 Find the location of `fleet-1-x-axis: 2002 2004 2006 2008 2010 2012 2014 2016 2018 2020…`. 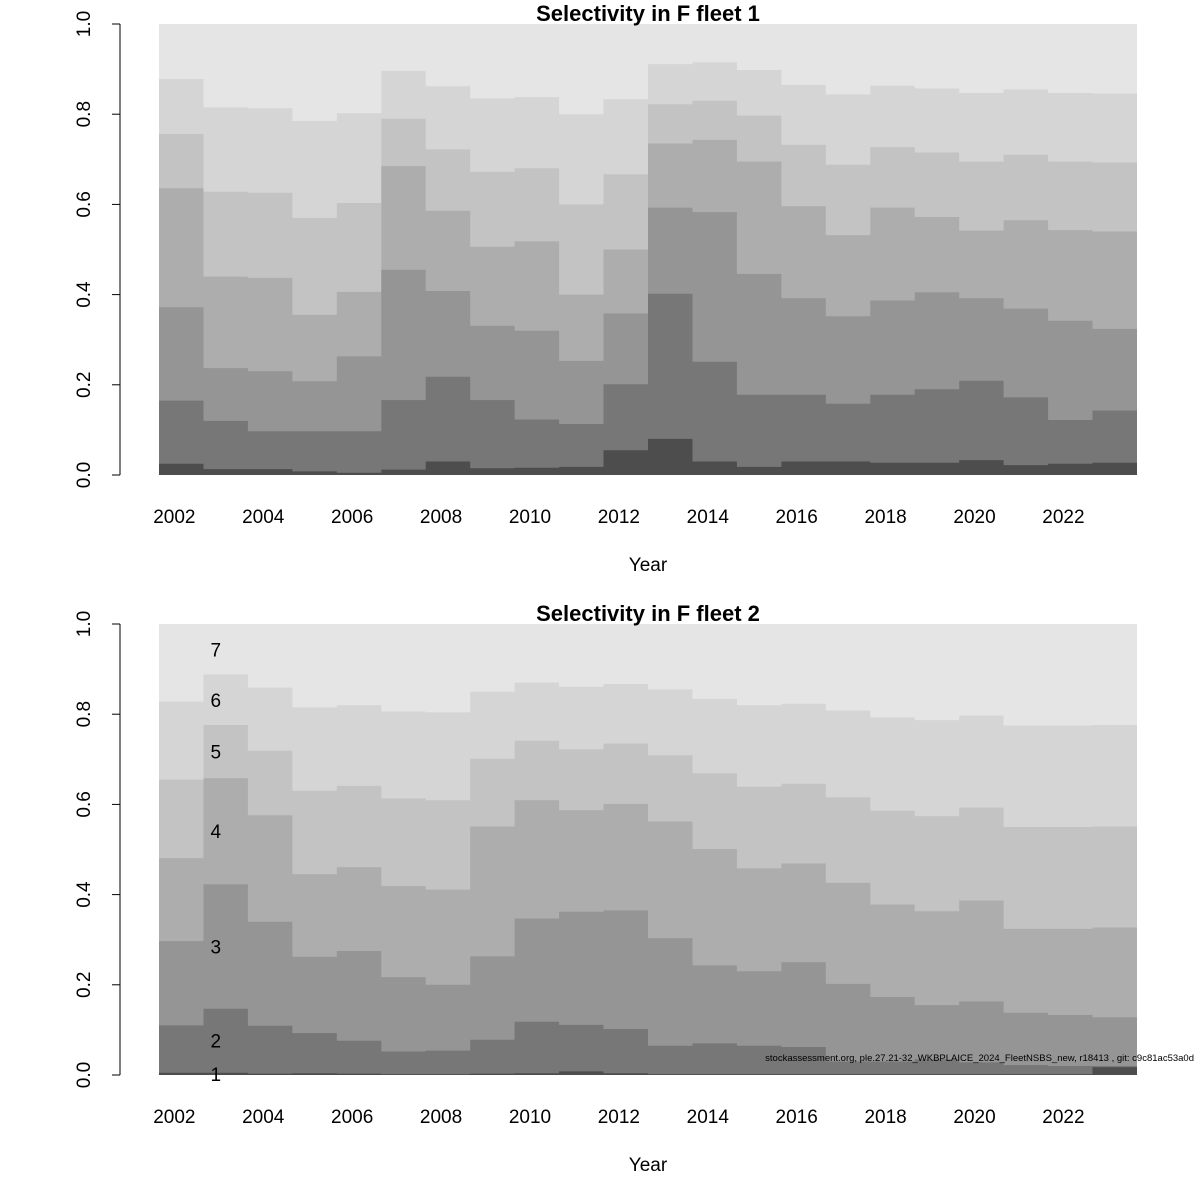

fleet-1-x-axis: 2002 2004 2006 2008 2010 2012 2014 2016 2018 2020… is located at coordinates (618, 517).